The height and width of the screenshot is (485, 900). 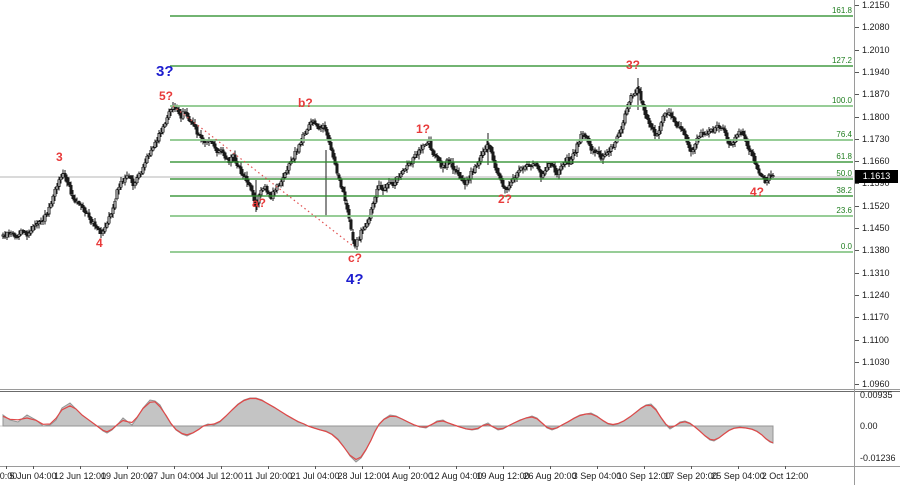 What do you see at coordinates (876, 395) in the screenshot?
I see `indicator-axis-label: 0.00935` at bounding box center [876, 395].